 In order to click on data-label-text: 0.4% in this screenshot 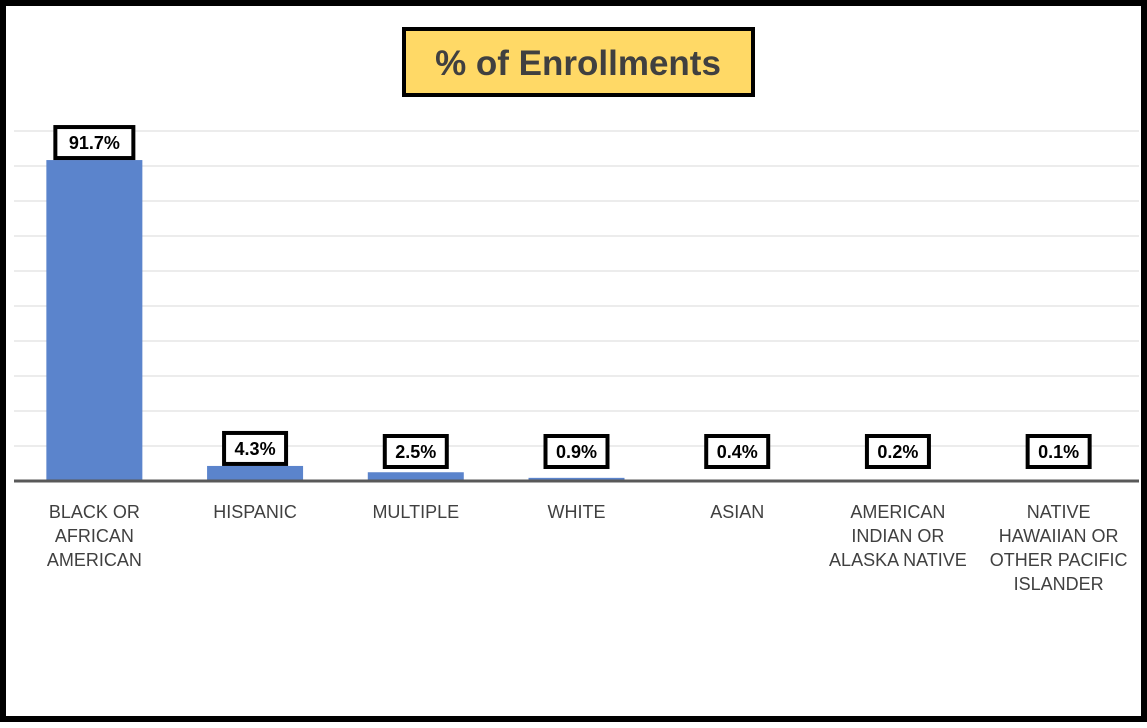, I will do `click(737, 452)`.